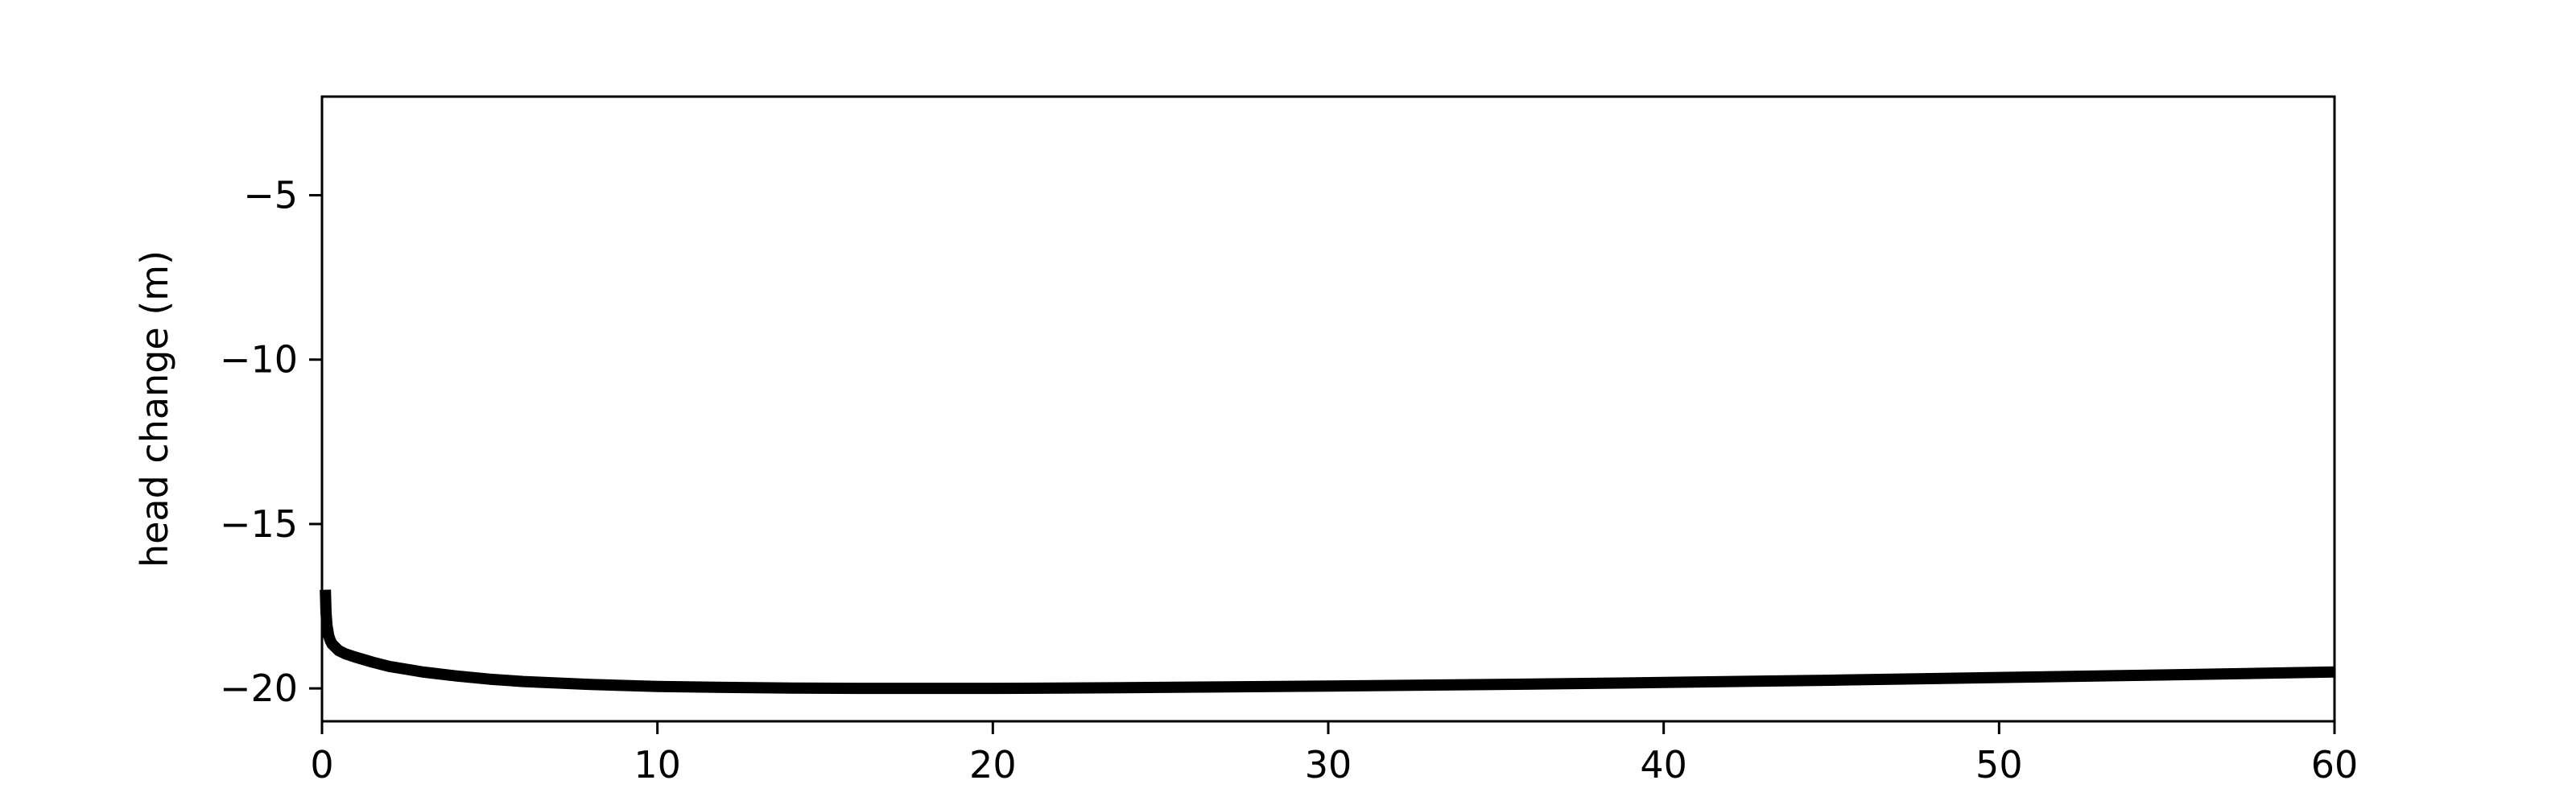 The image size is (2576, 805). I want to click on y-tick-label: −5, so click(270, 195).